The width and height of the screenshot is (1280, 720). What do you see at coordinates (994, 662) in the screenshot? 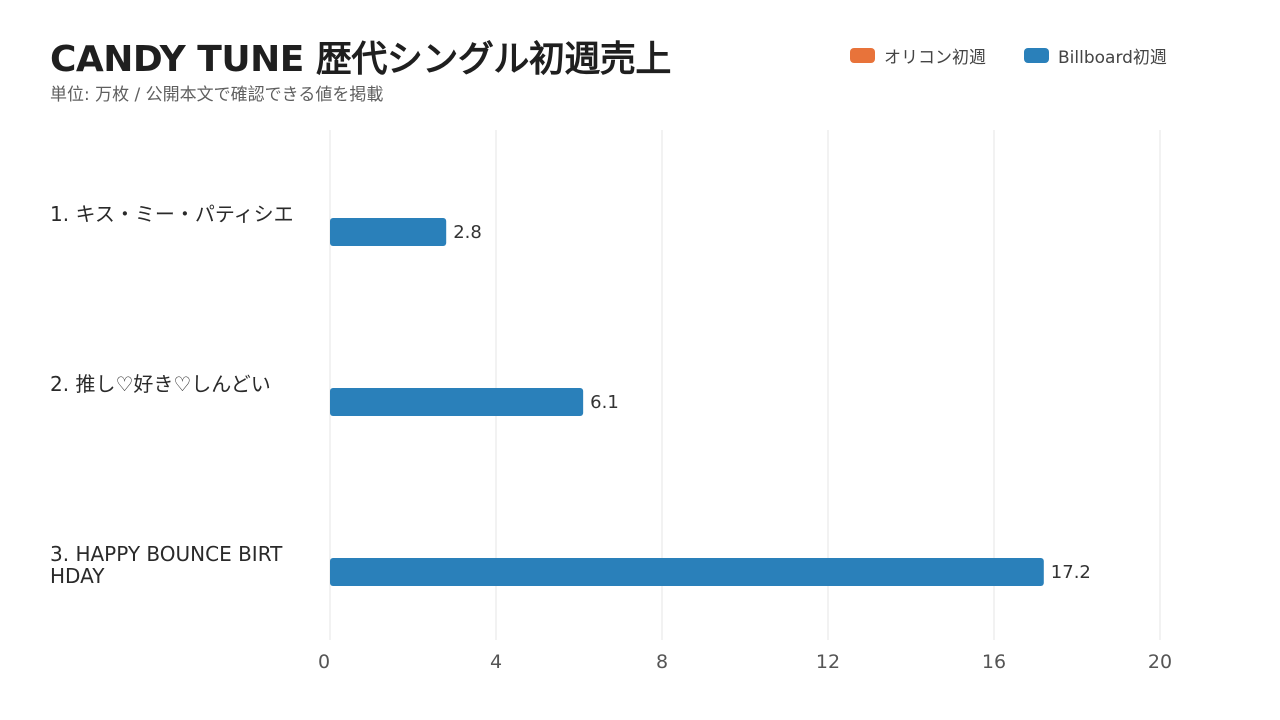
I see `x-tick-label-16: 16` at bounding box center [994, 662].